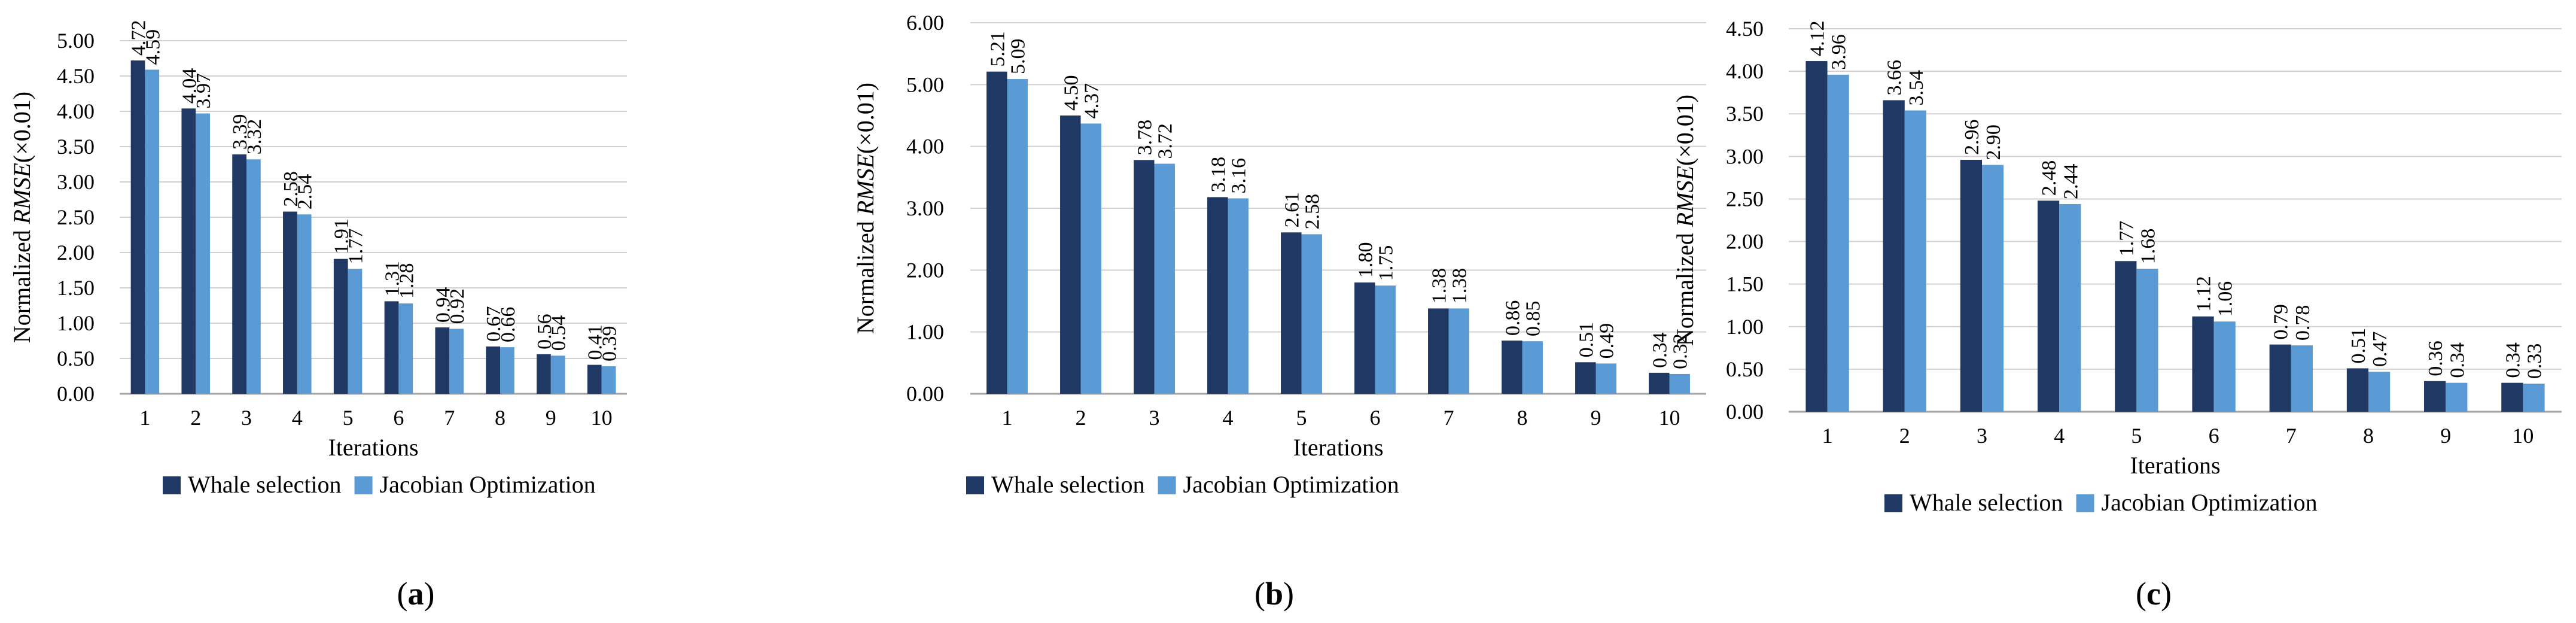 Image resolution: width=2576 pixels, height=623 pixels. I want to click on x-tick-label: 3, so click(1982, 436).